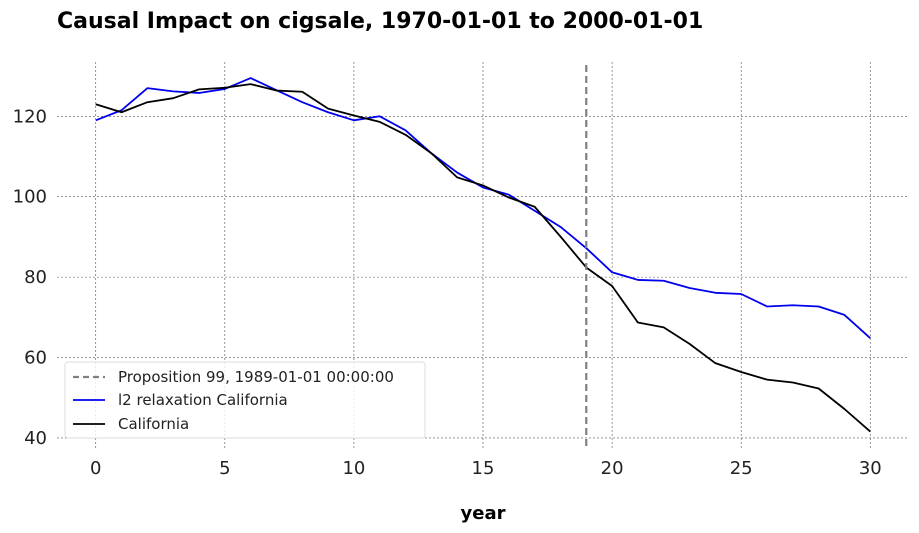 The height and width of the screenshot is (533, 919). I want to click on legend-label-intervention: Proposition 99, 1989-01-01 00:00:00, so click(256, 377).